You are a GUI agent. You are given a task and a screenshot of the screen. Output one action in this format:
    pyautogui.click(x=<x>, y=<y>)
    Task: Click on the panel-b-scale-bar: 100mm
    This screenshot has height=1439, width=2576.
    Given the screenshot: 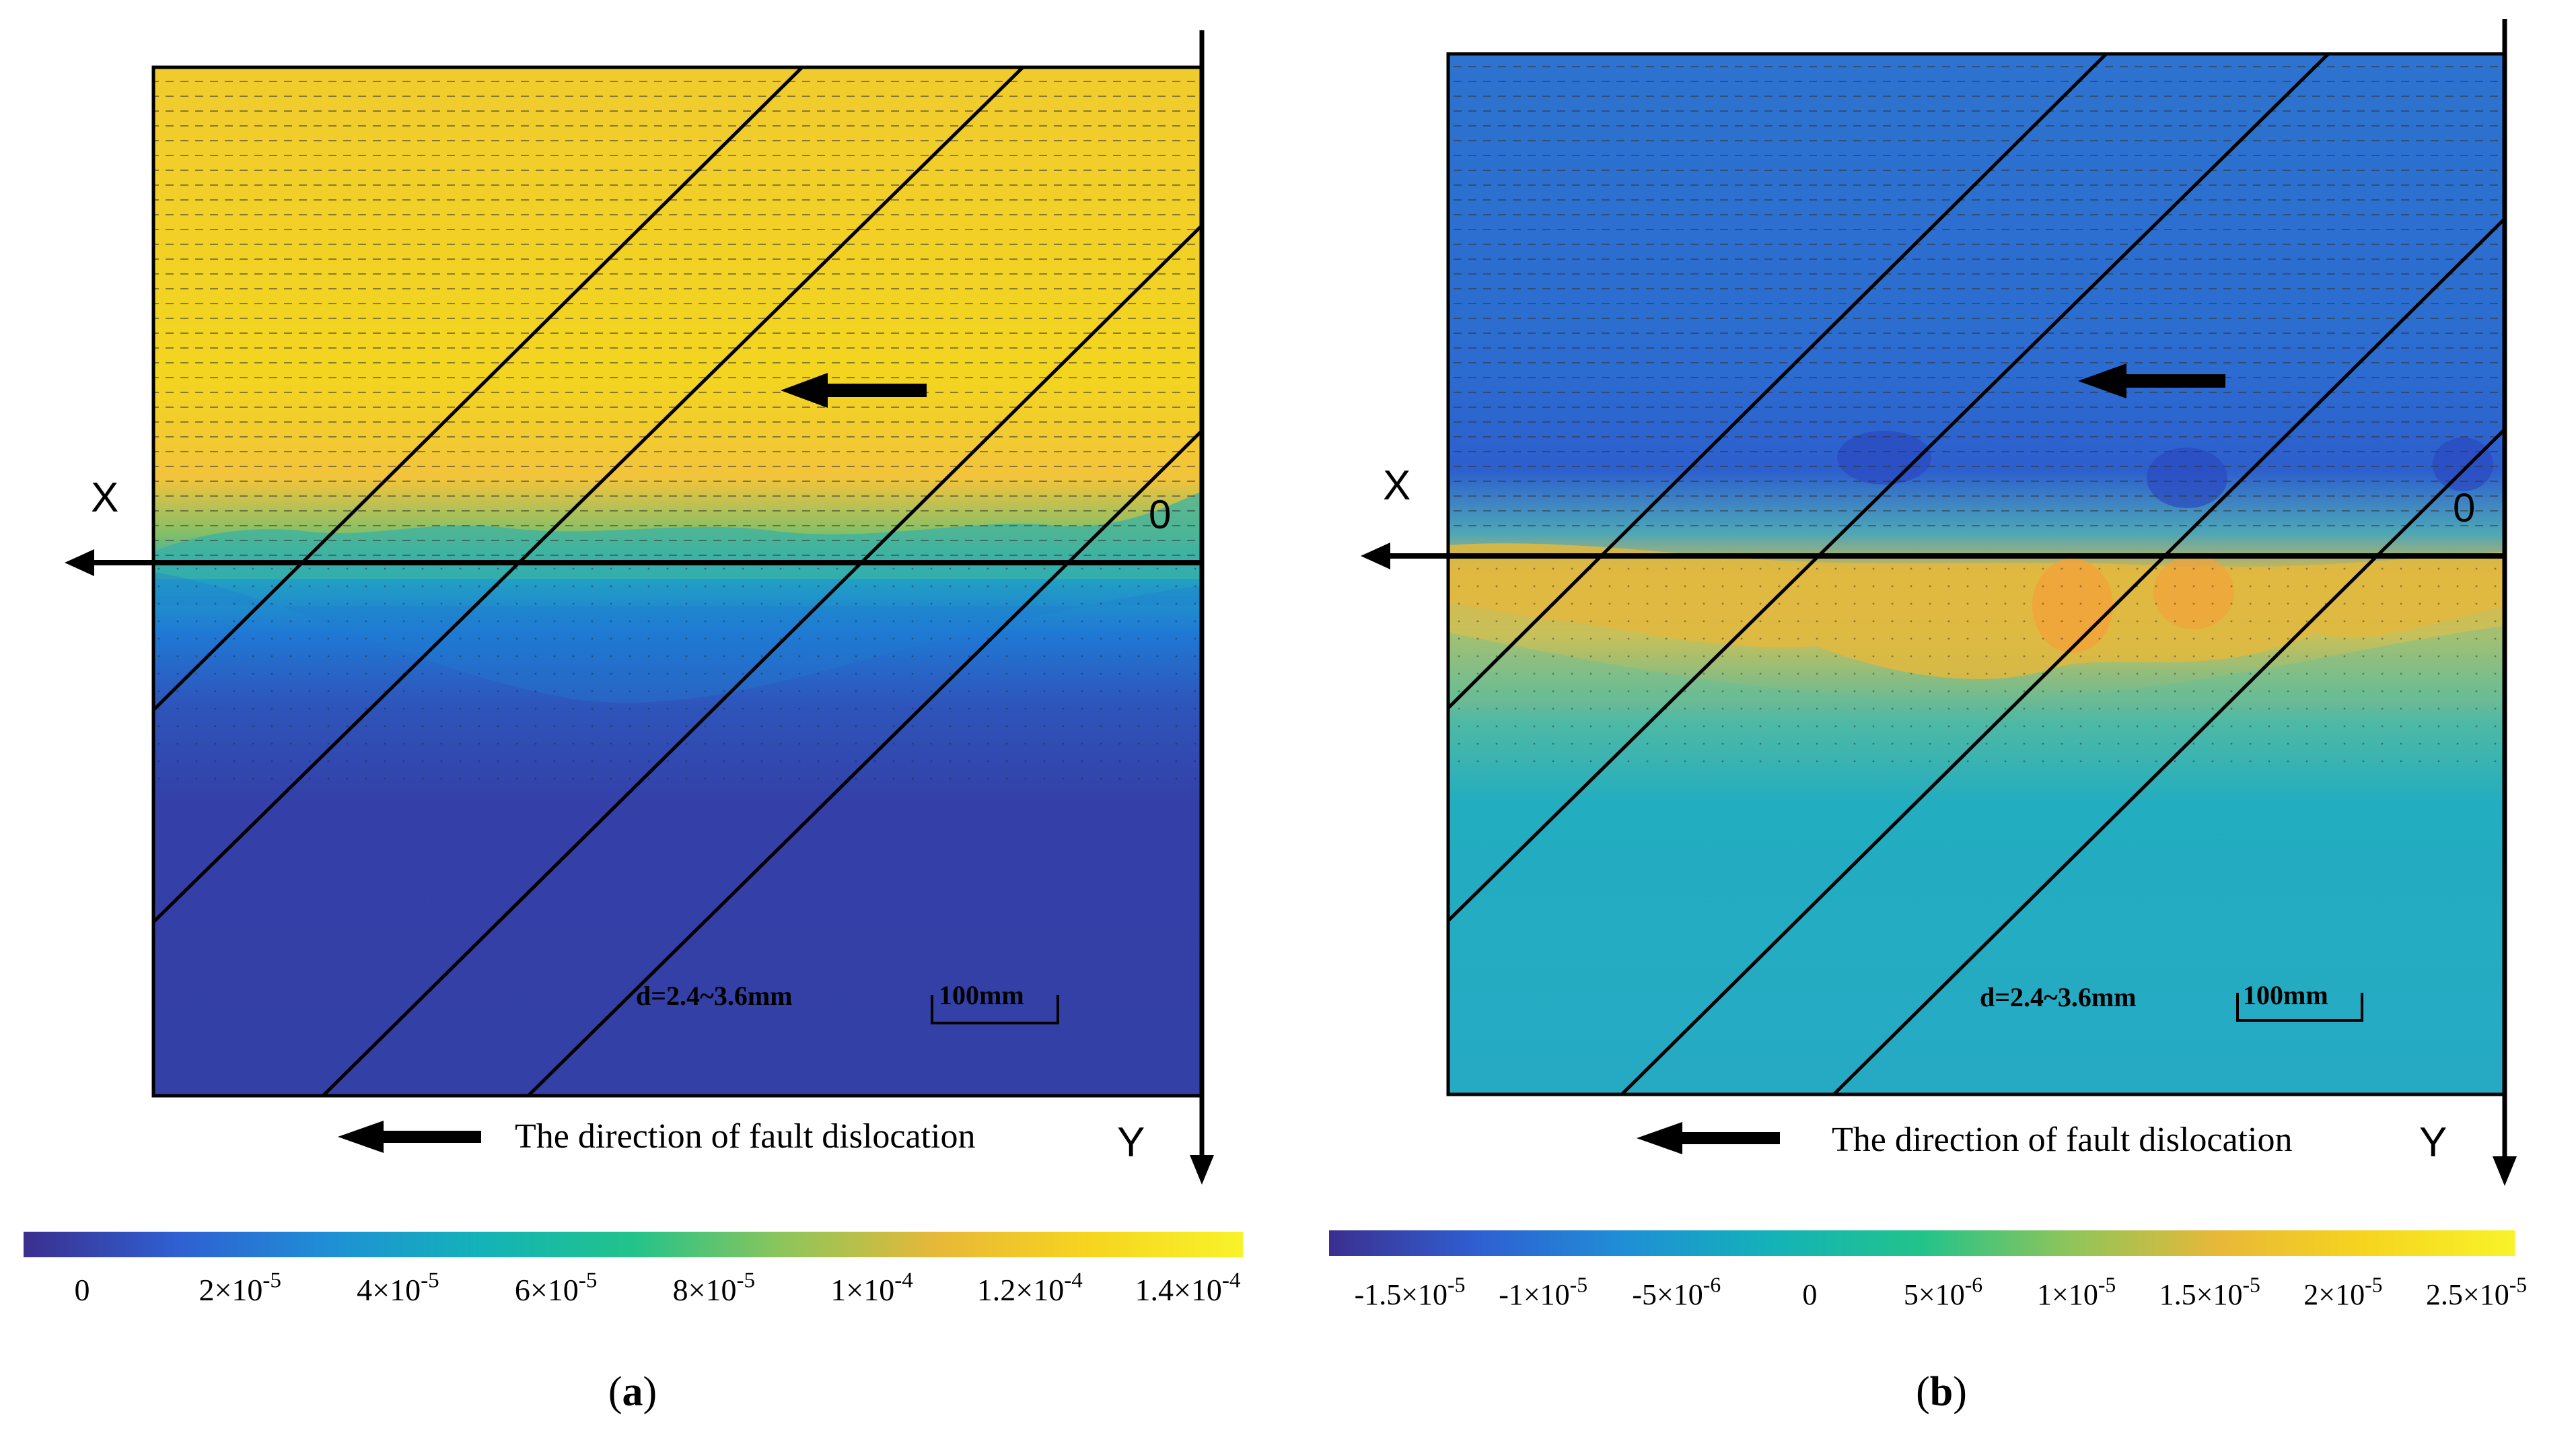 What is the action you would take?
    pyautogui.click(x=2299, y=1001)
    